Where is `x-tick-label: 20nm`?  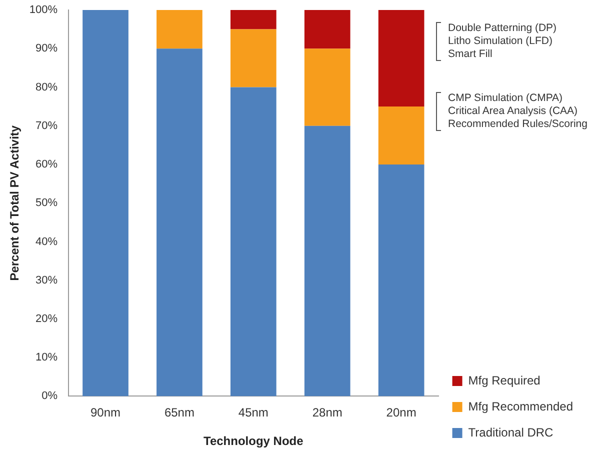
x-tick-label: 20nm is located at coordinates (401, 413).